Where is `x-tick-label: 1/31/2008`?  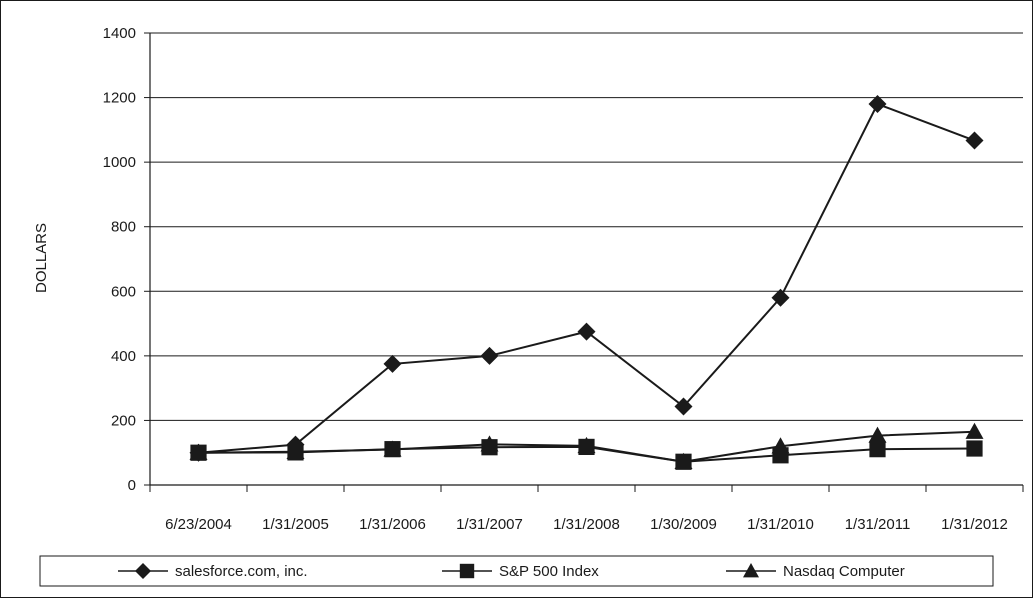 x-tick-label: 1/31/2008 is located at coordinates (586, 524).